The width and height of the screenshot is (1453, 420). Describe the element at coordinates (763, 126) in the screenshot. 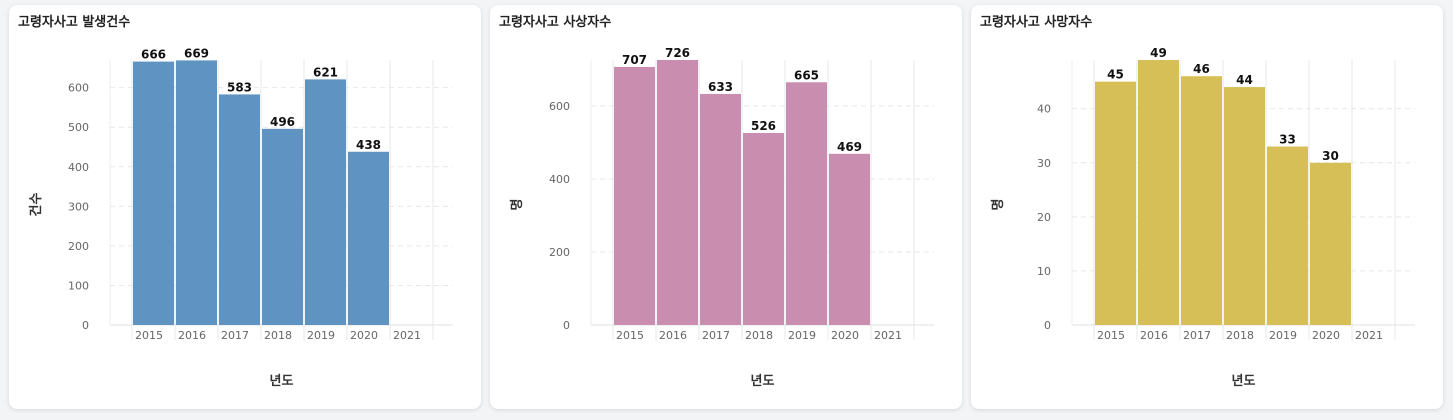

I see `bar-value-label: 526` at that location.